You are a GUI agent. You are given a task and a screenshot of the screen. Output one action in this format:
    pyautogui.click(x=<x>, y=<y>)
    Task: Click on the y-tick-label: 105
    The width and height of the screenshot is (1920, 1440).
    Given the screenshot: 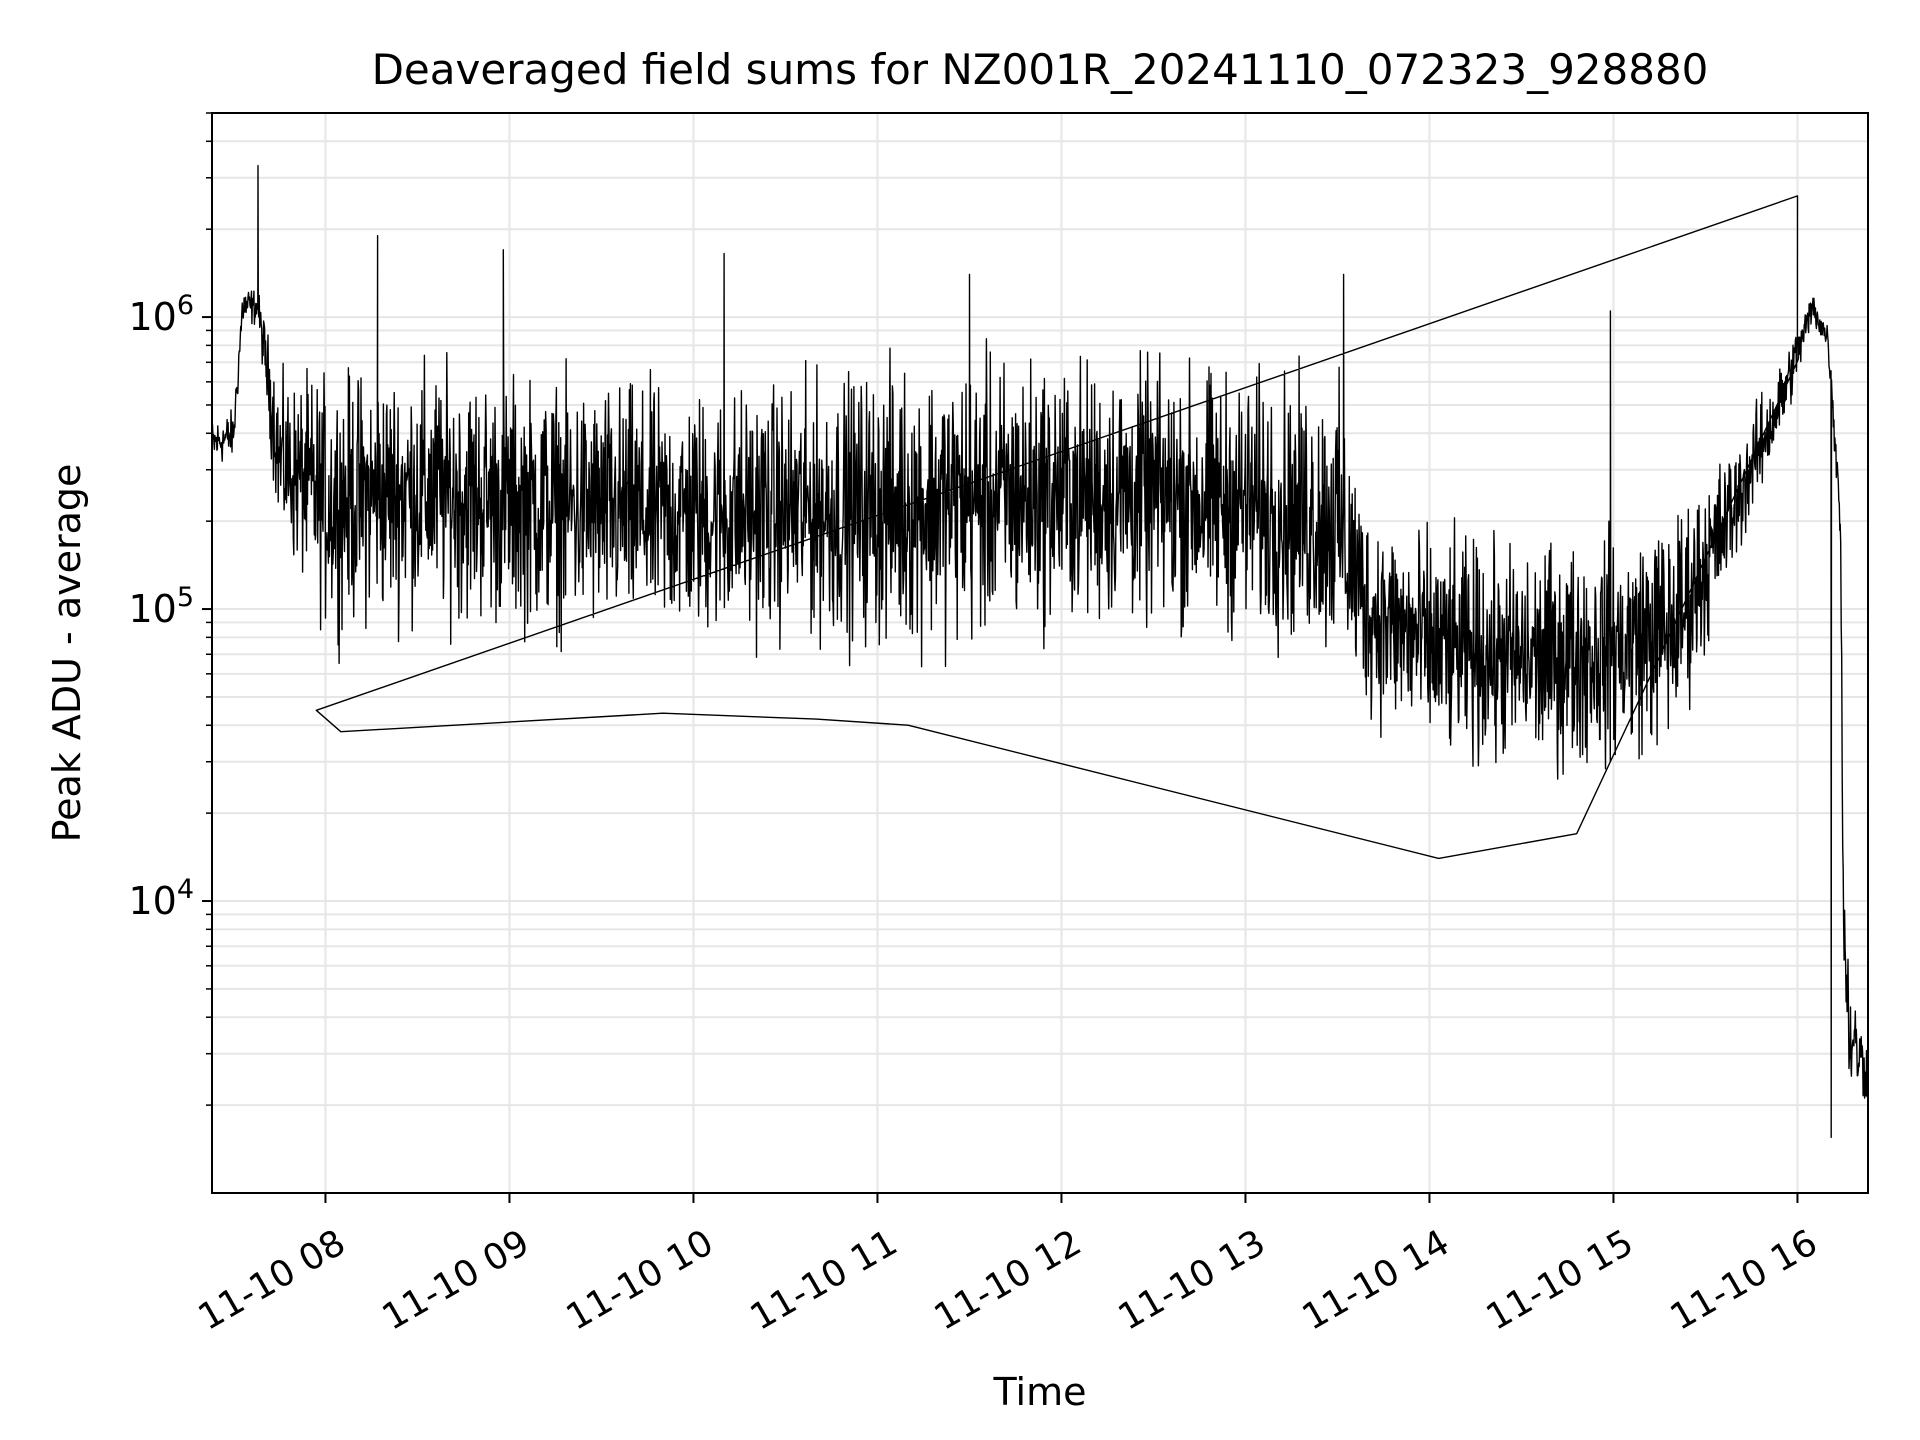 What is the action you would take?
    pyautogui.click(x=161, y=606)
    